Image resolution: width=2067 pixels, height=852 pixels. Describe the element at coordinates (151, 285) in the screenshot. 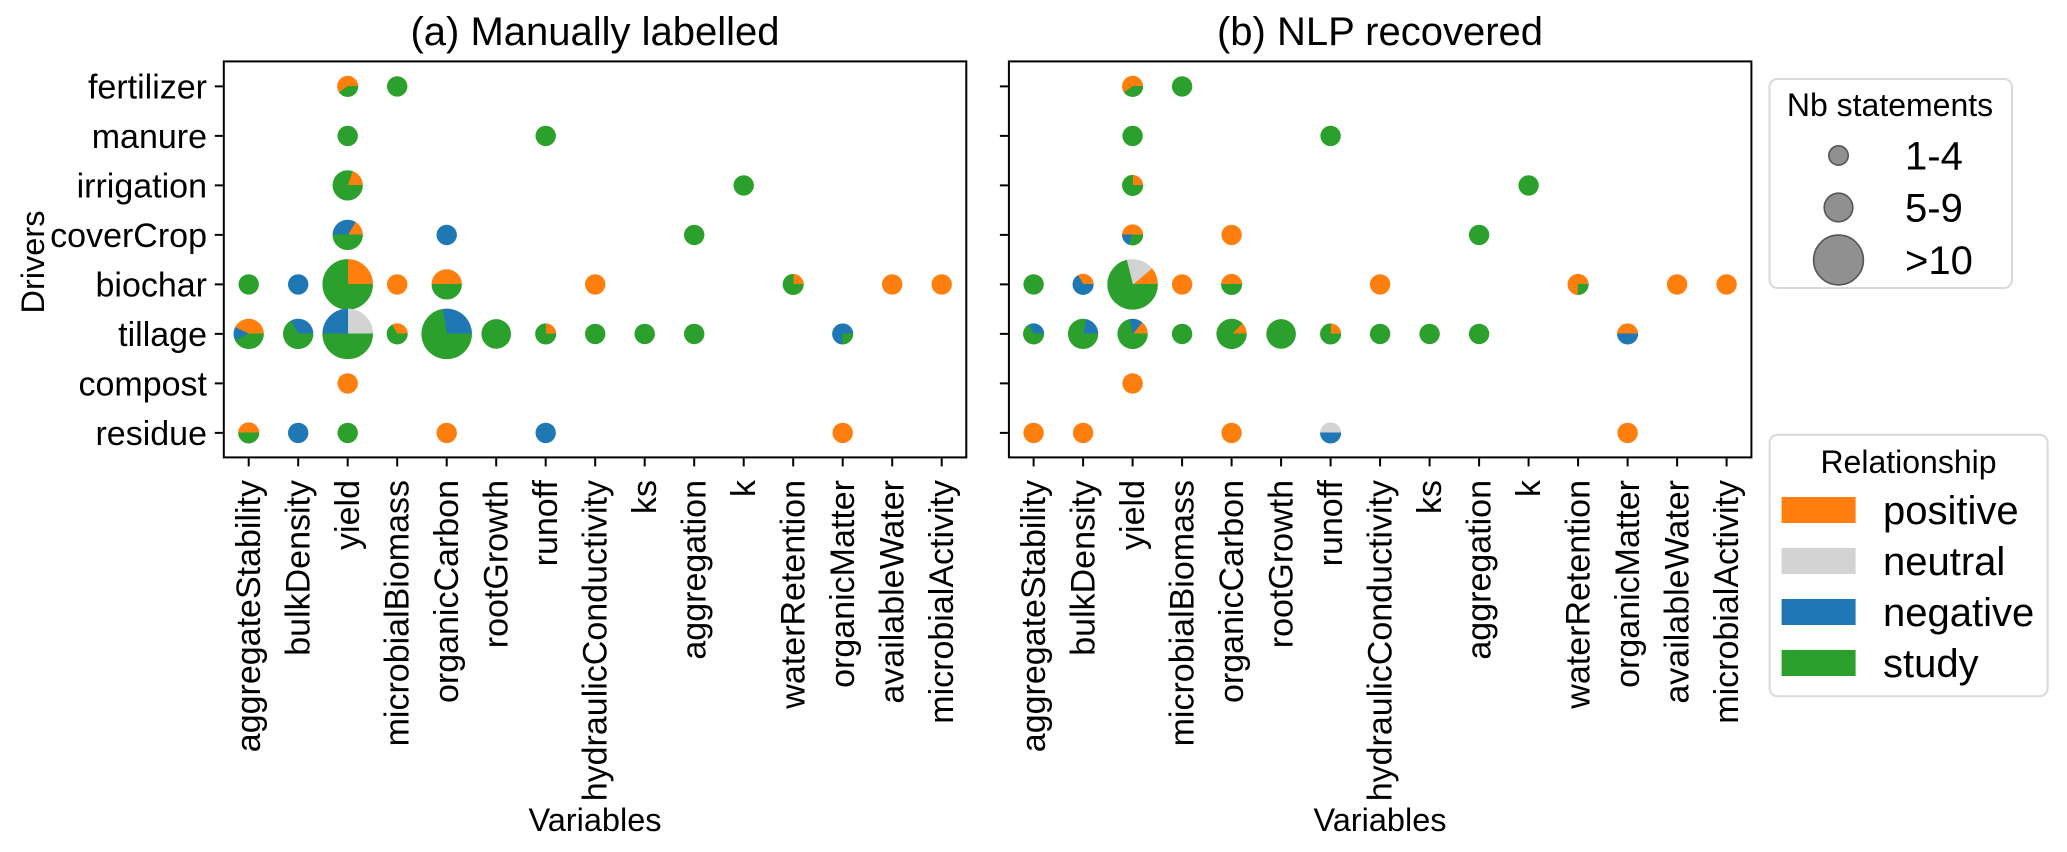

I see `svg-text: biochar` at that location.